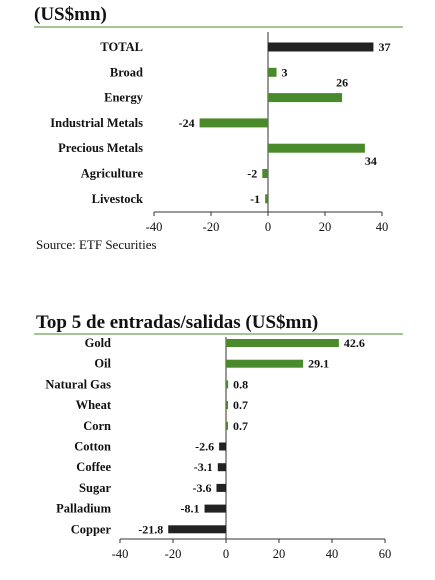 This screenshot has height=580, width=435. I want to click on value-label: -3.1, so click(203, 467).